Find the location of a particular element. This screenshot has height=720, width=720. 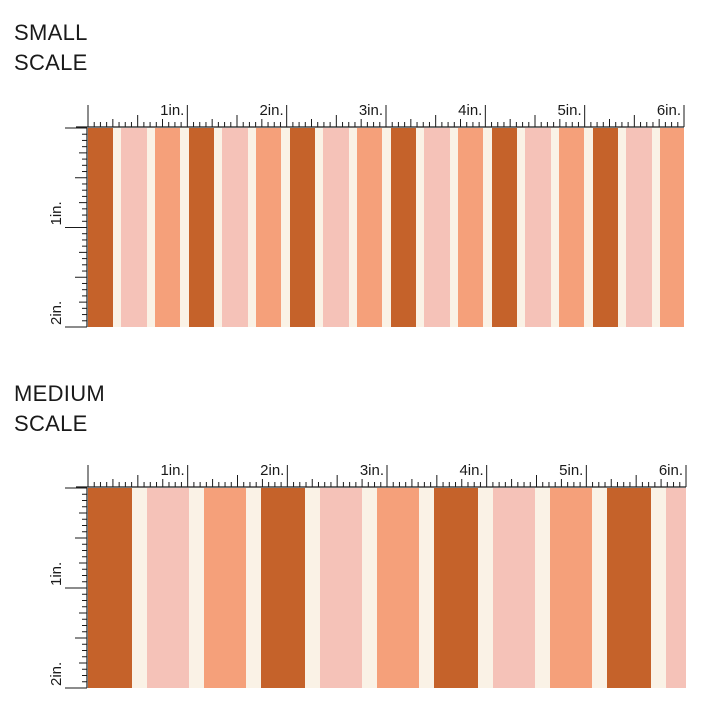

small-top-ruler: 1in. 2in. 3in. 4in. 5in. 6in. is located at coordinates (380, 115).